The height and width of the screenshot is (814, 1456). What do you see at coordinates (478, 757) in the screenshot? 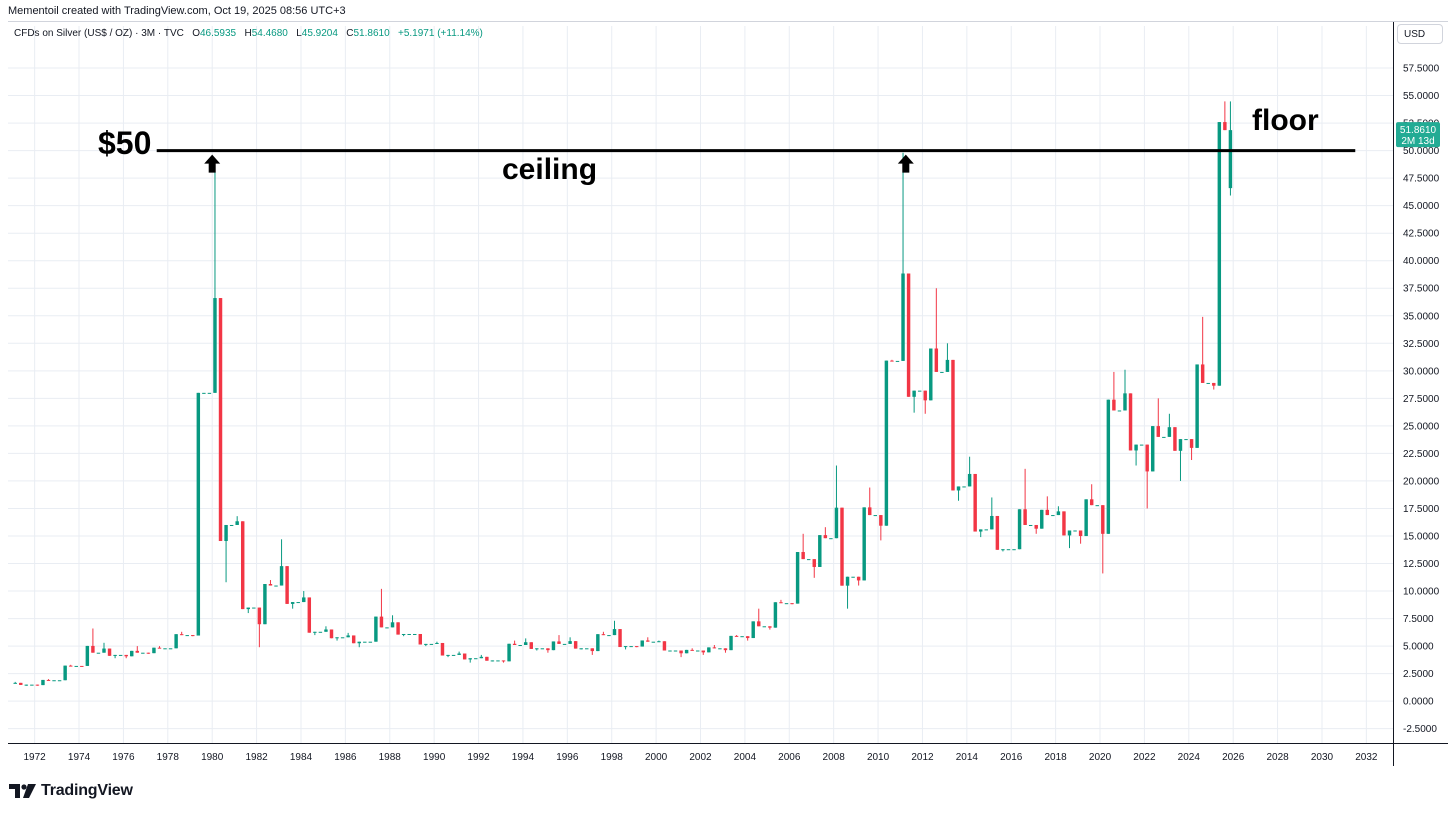
I see `x-tick-label: 1992` at bounding box center [478, 757].